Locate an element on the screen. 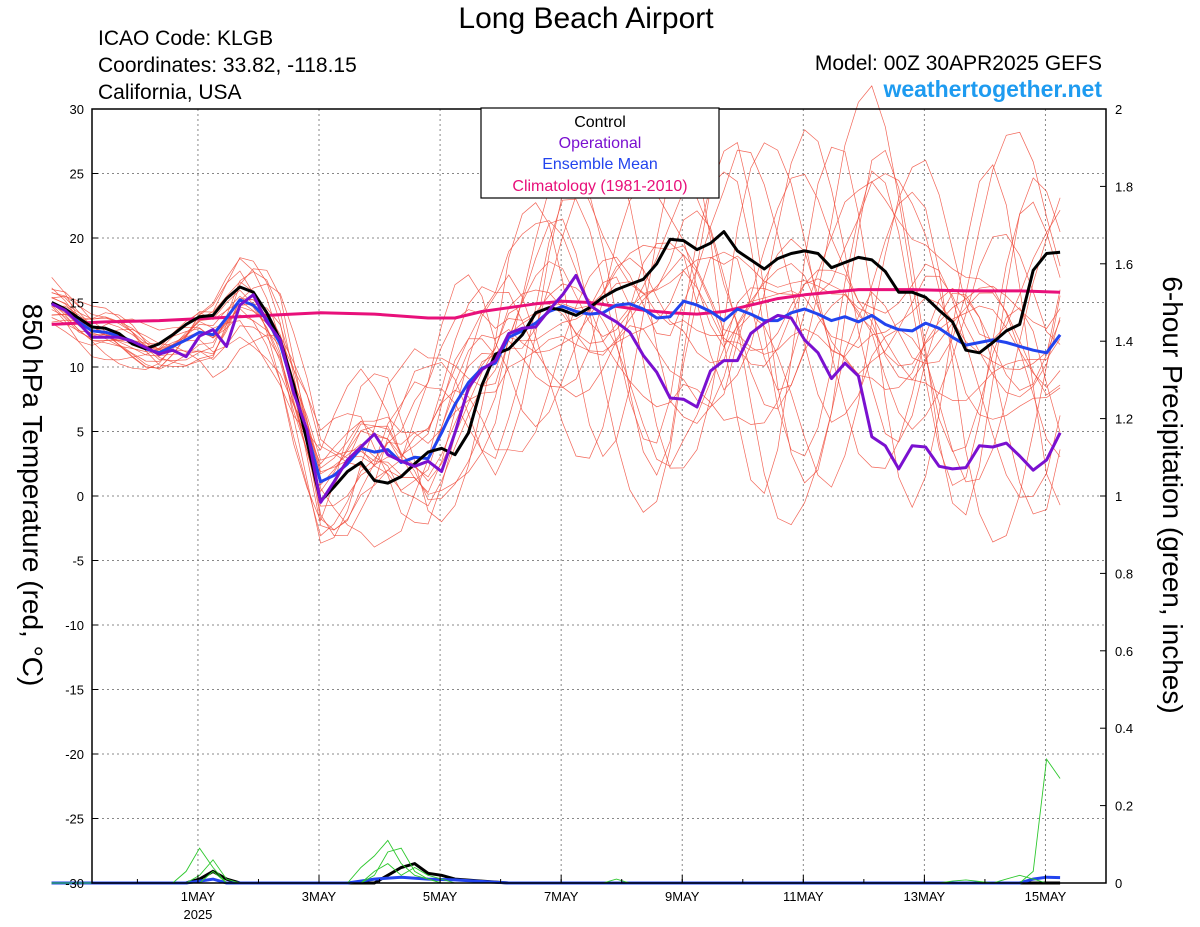 The height and width of the screenshot is (927, 1200). x-tick-label: 7MAY is located at coordinates (561, 896).